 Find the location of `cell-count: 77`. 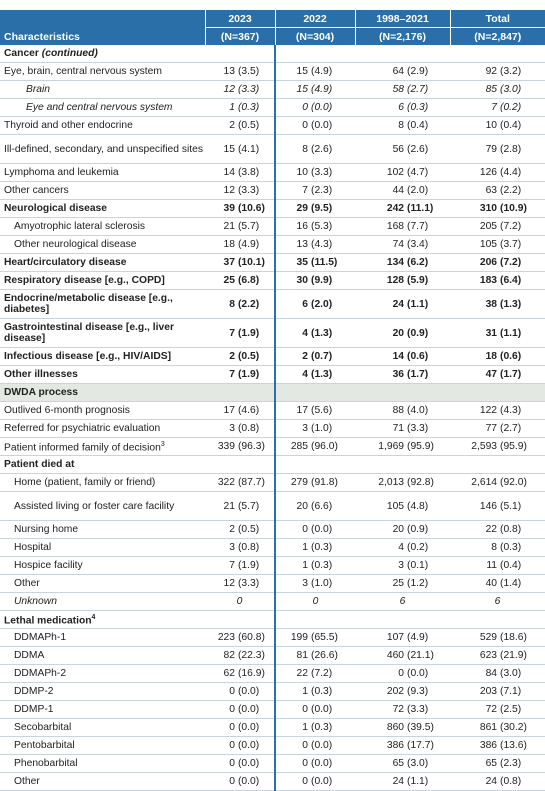

cell-count: 77 is located at coordinates (475, 428).